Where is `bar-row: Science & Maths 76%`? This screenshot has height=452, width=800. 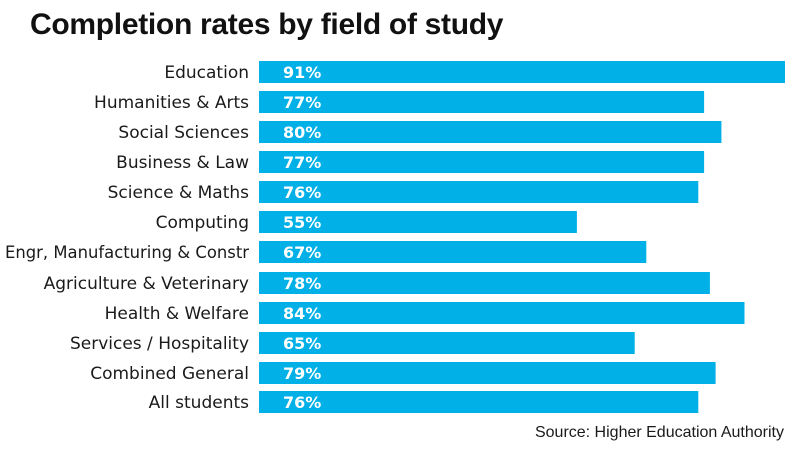
bar-row: Science & Maths 76% is located at coordinates (403, 192).